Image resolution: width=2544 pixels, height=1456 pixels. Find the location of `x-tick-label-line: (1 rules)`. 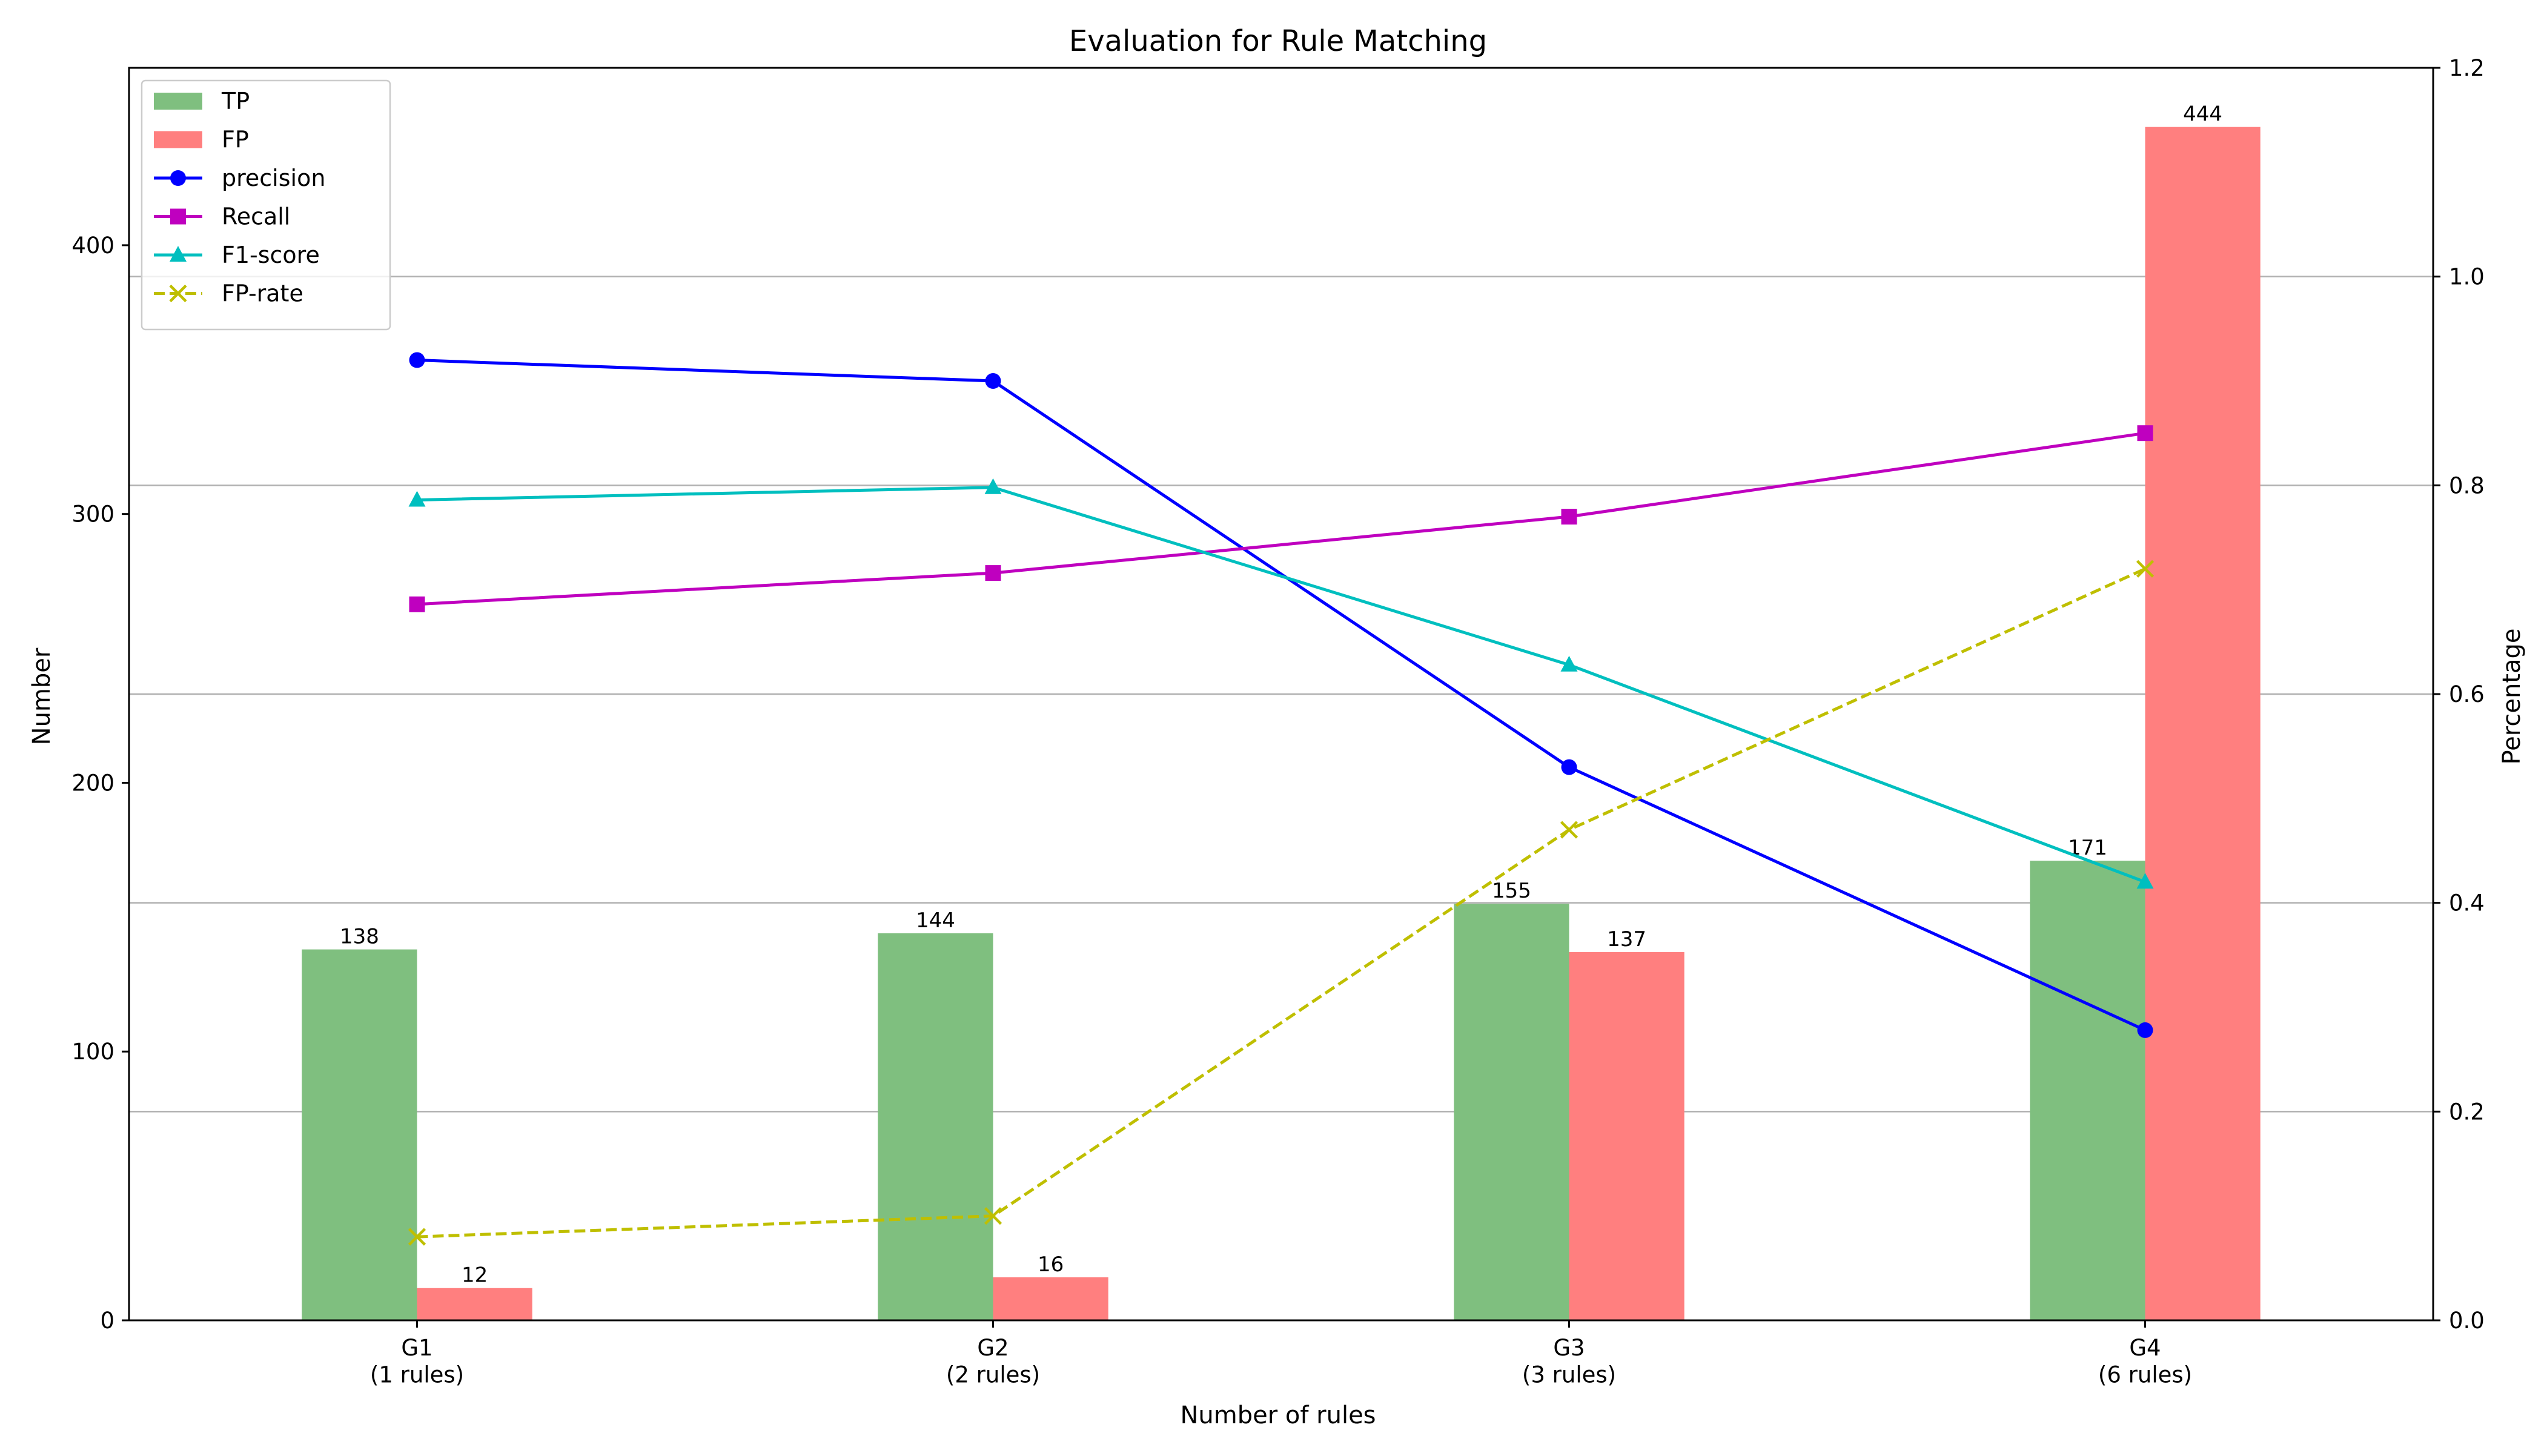

x-tick-label-line: (1 rules) is located at coordinates (417, 1375).